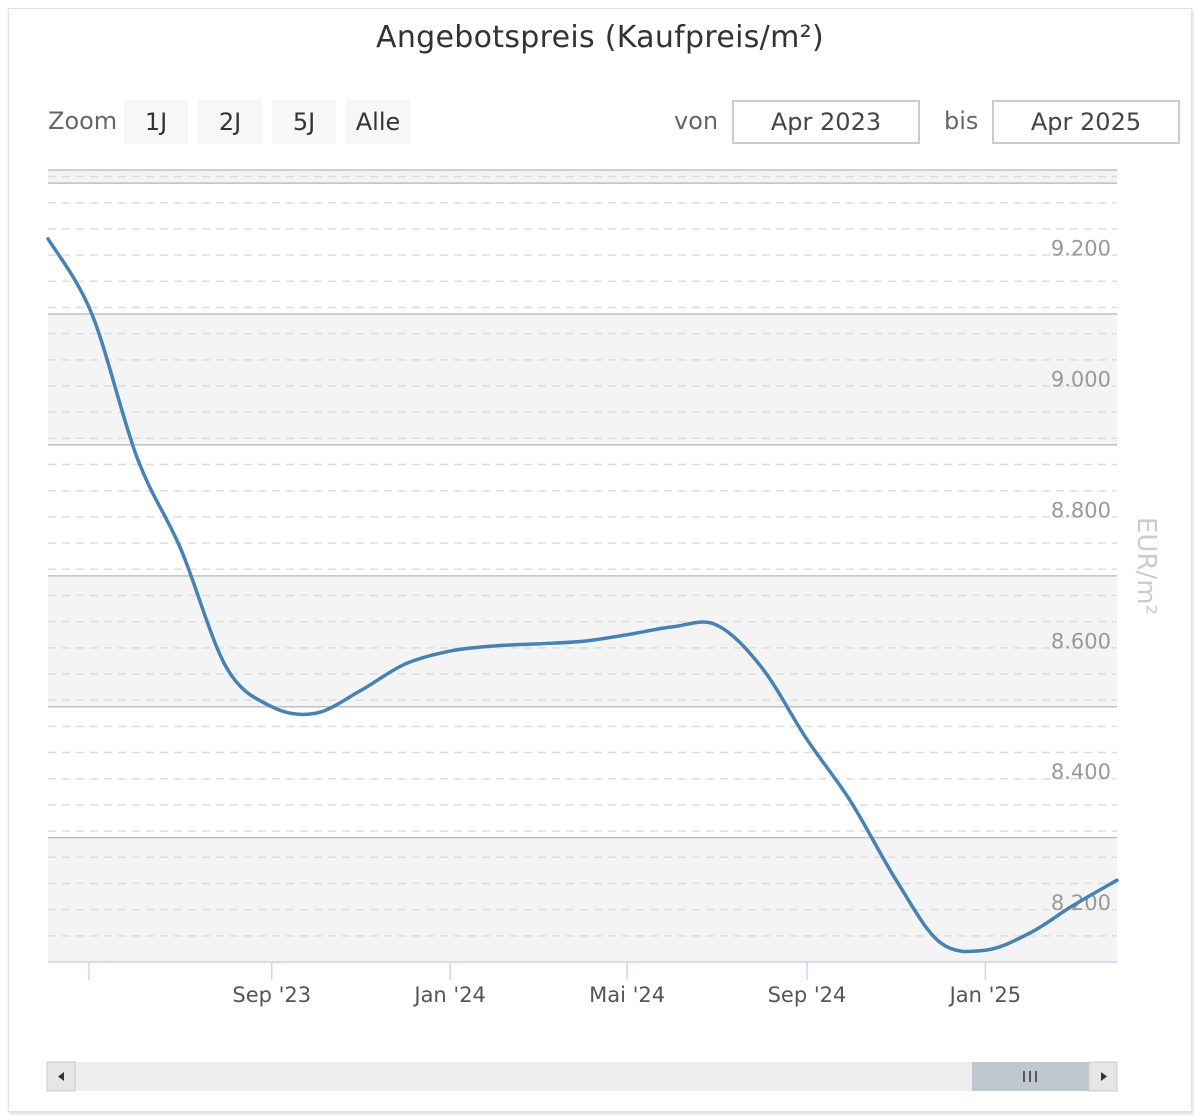  What do you see at coordinates (1104, 1076) in the screenshot?
I see `arrow-right-icon` at bounding box center [1104, 1076].